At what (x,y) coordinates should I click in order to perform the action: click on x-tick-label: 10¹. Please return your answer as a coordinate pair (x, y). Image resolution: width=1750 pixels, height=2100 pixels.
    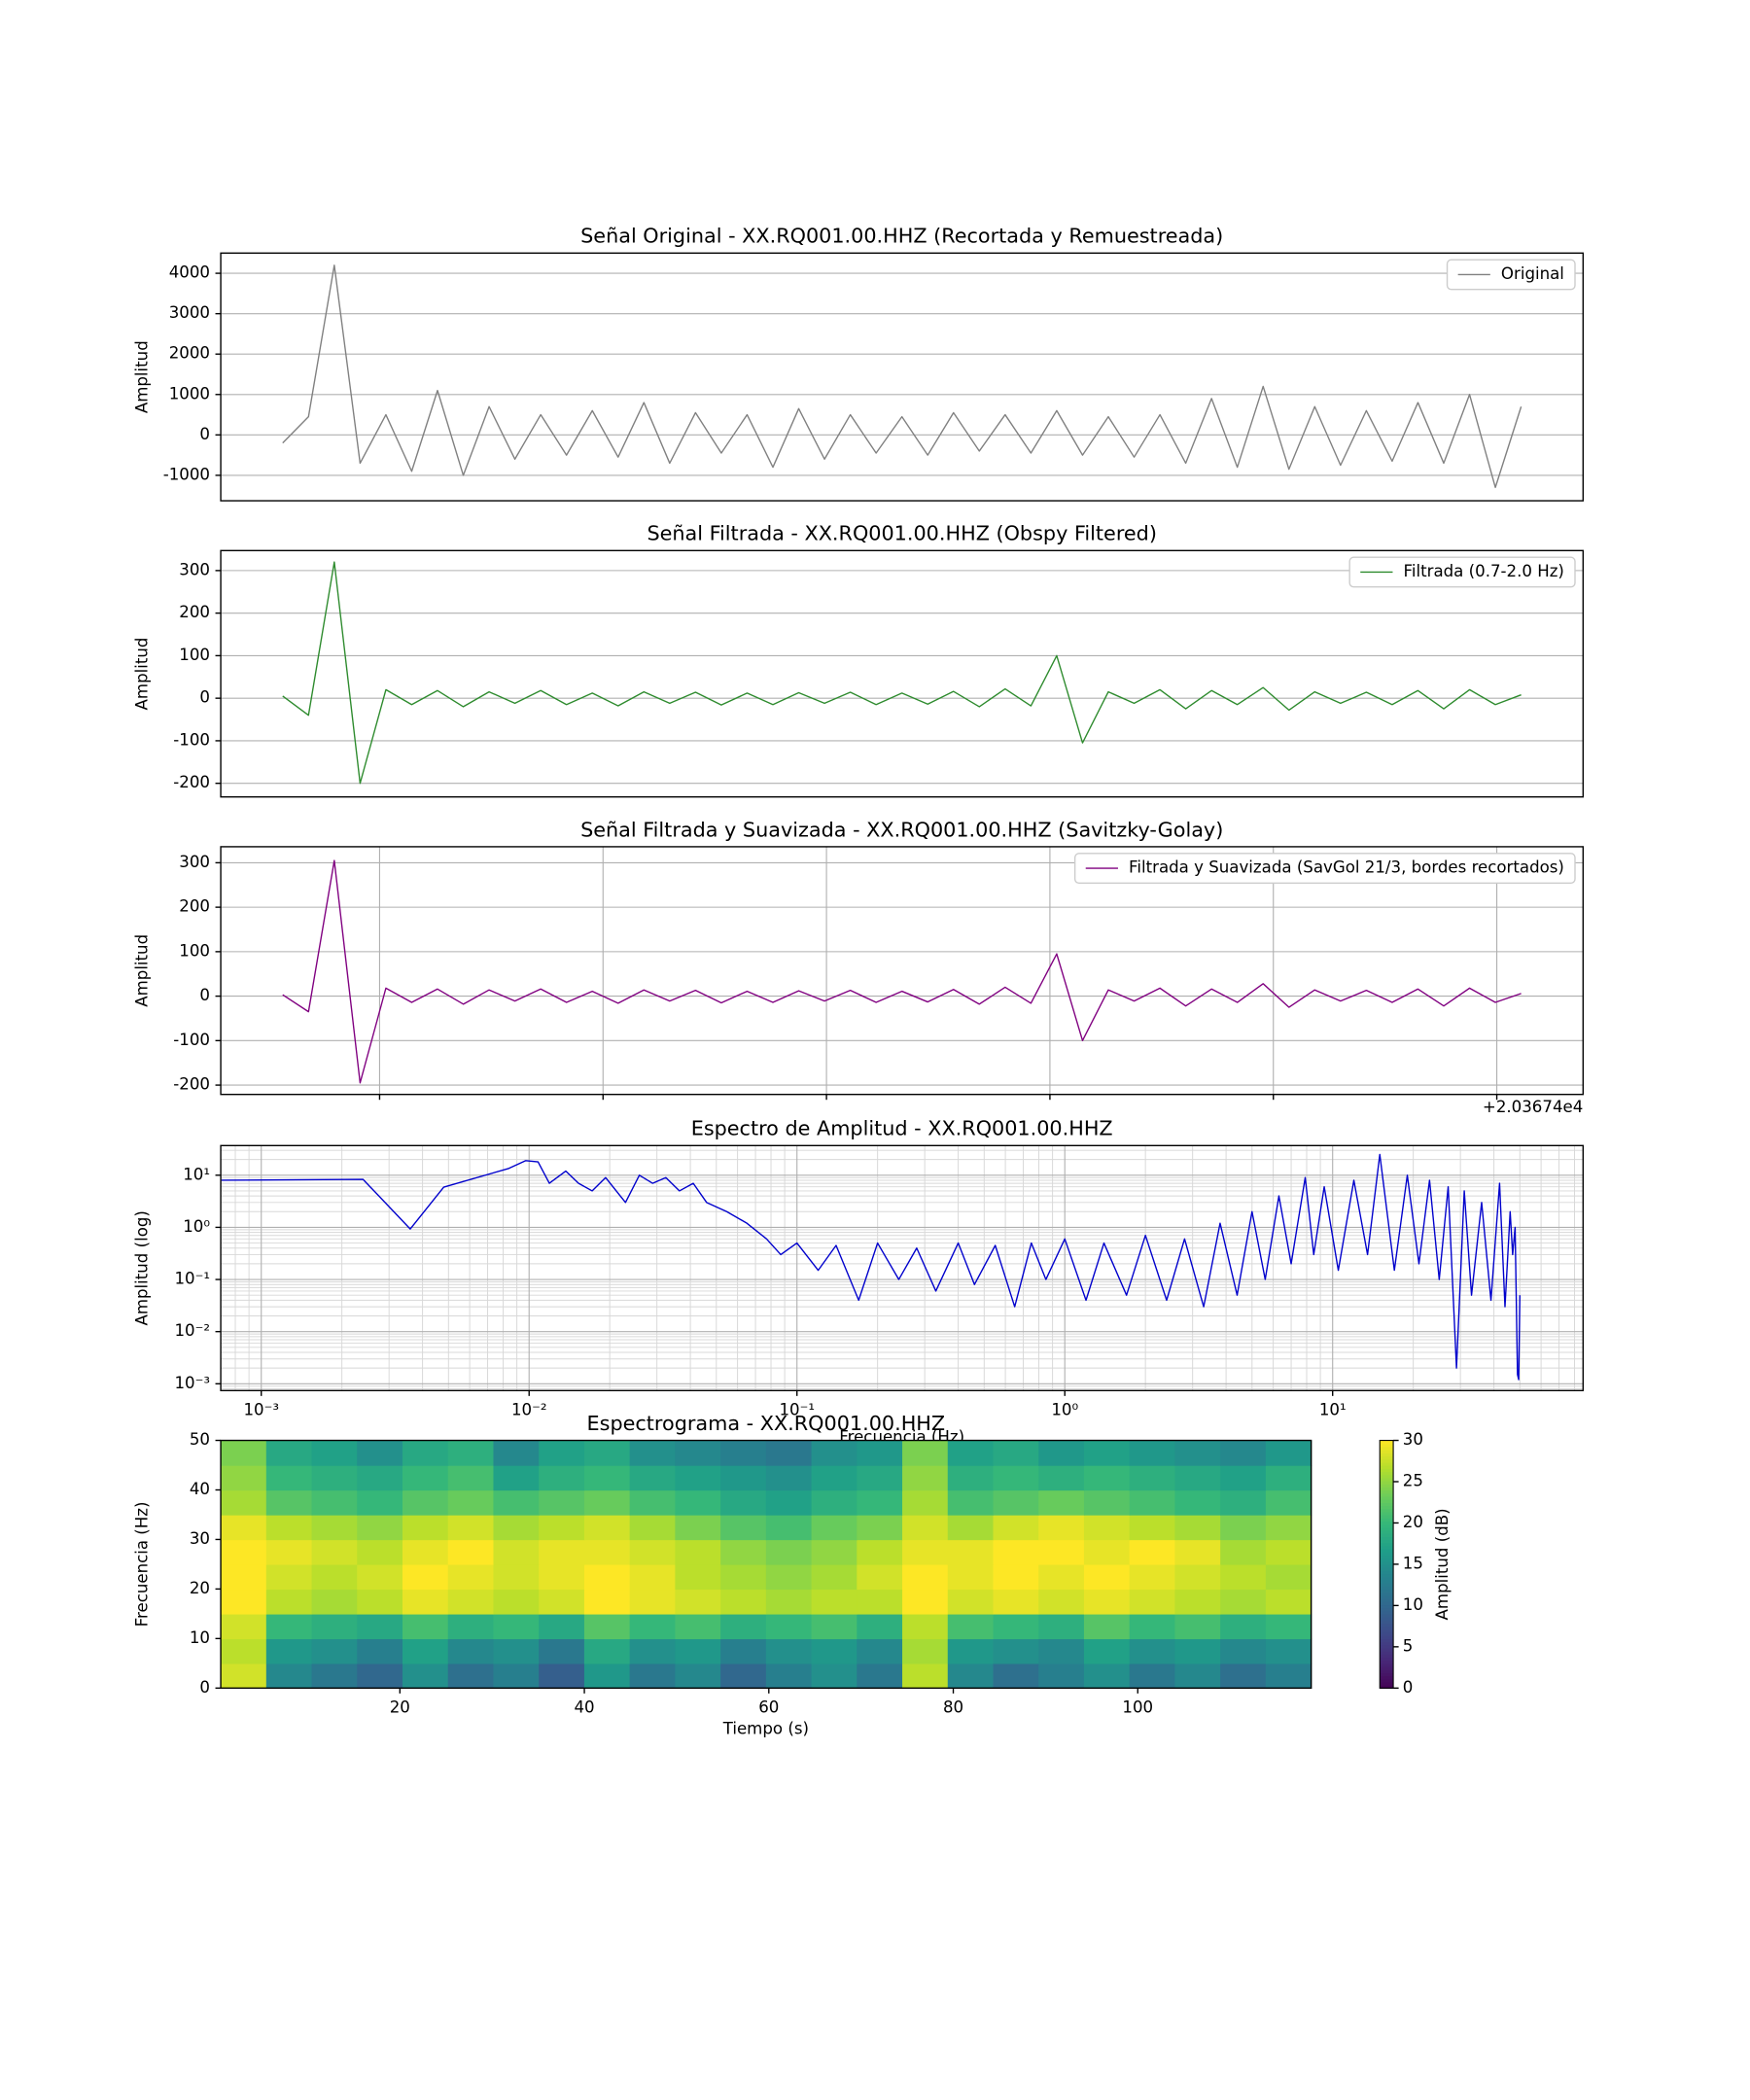
    Looking at the image, I should click on (1333, 1410).